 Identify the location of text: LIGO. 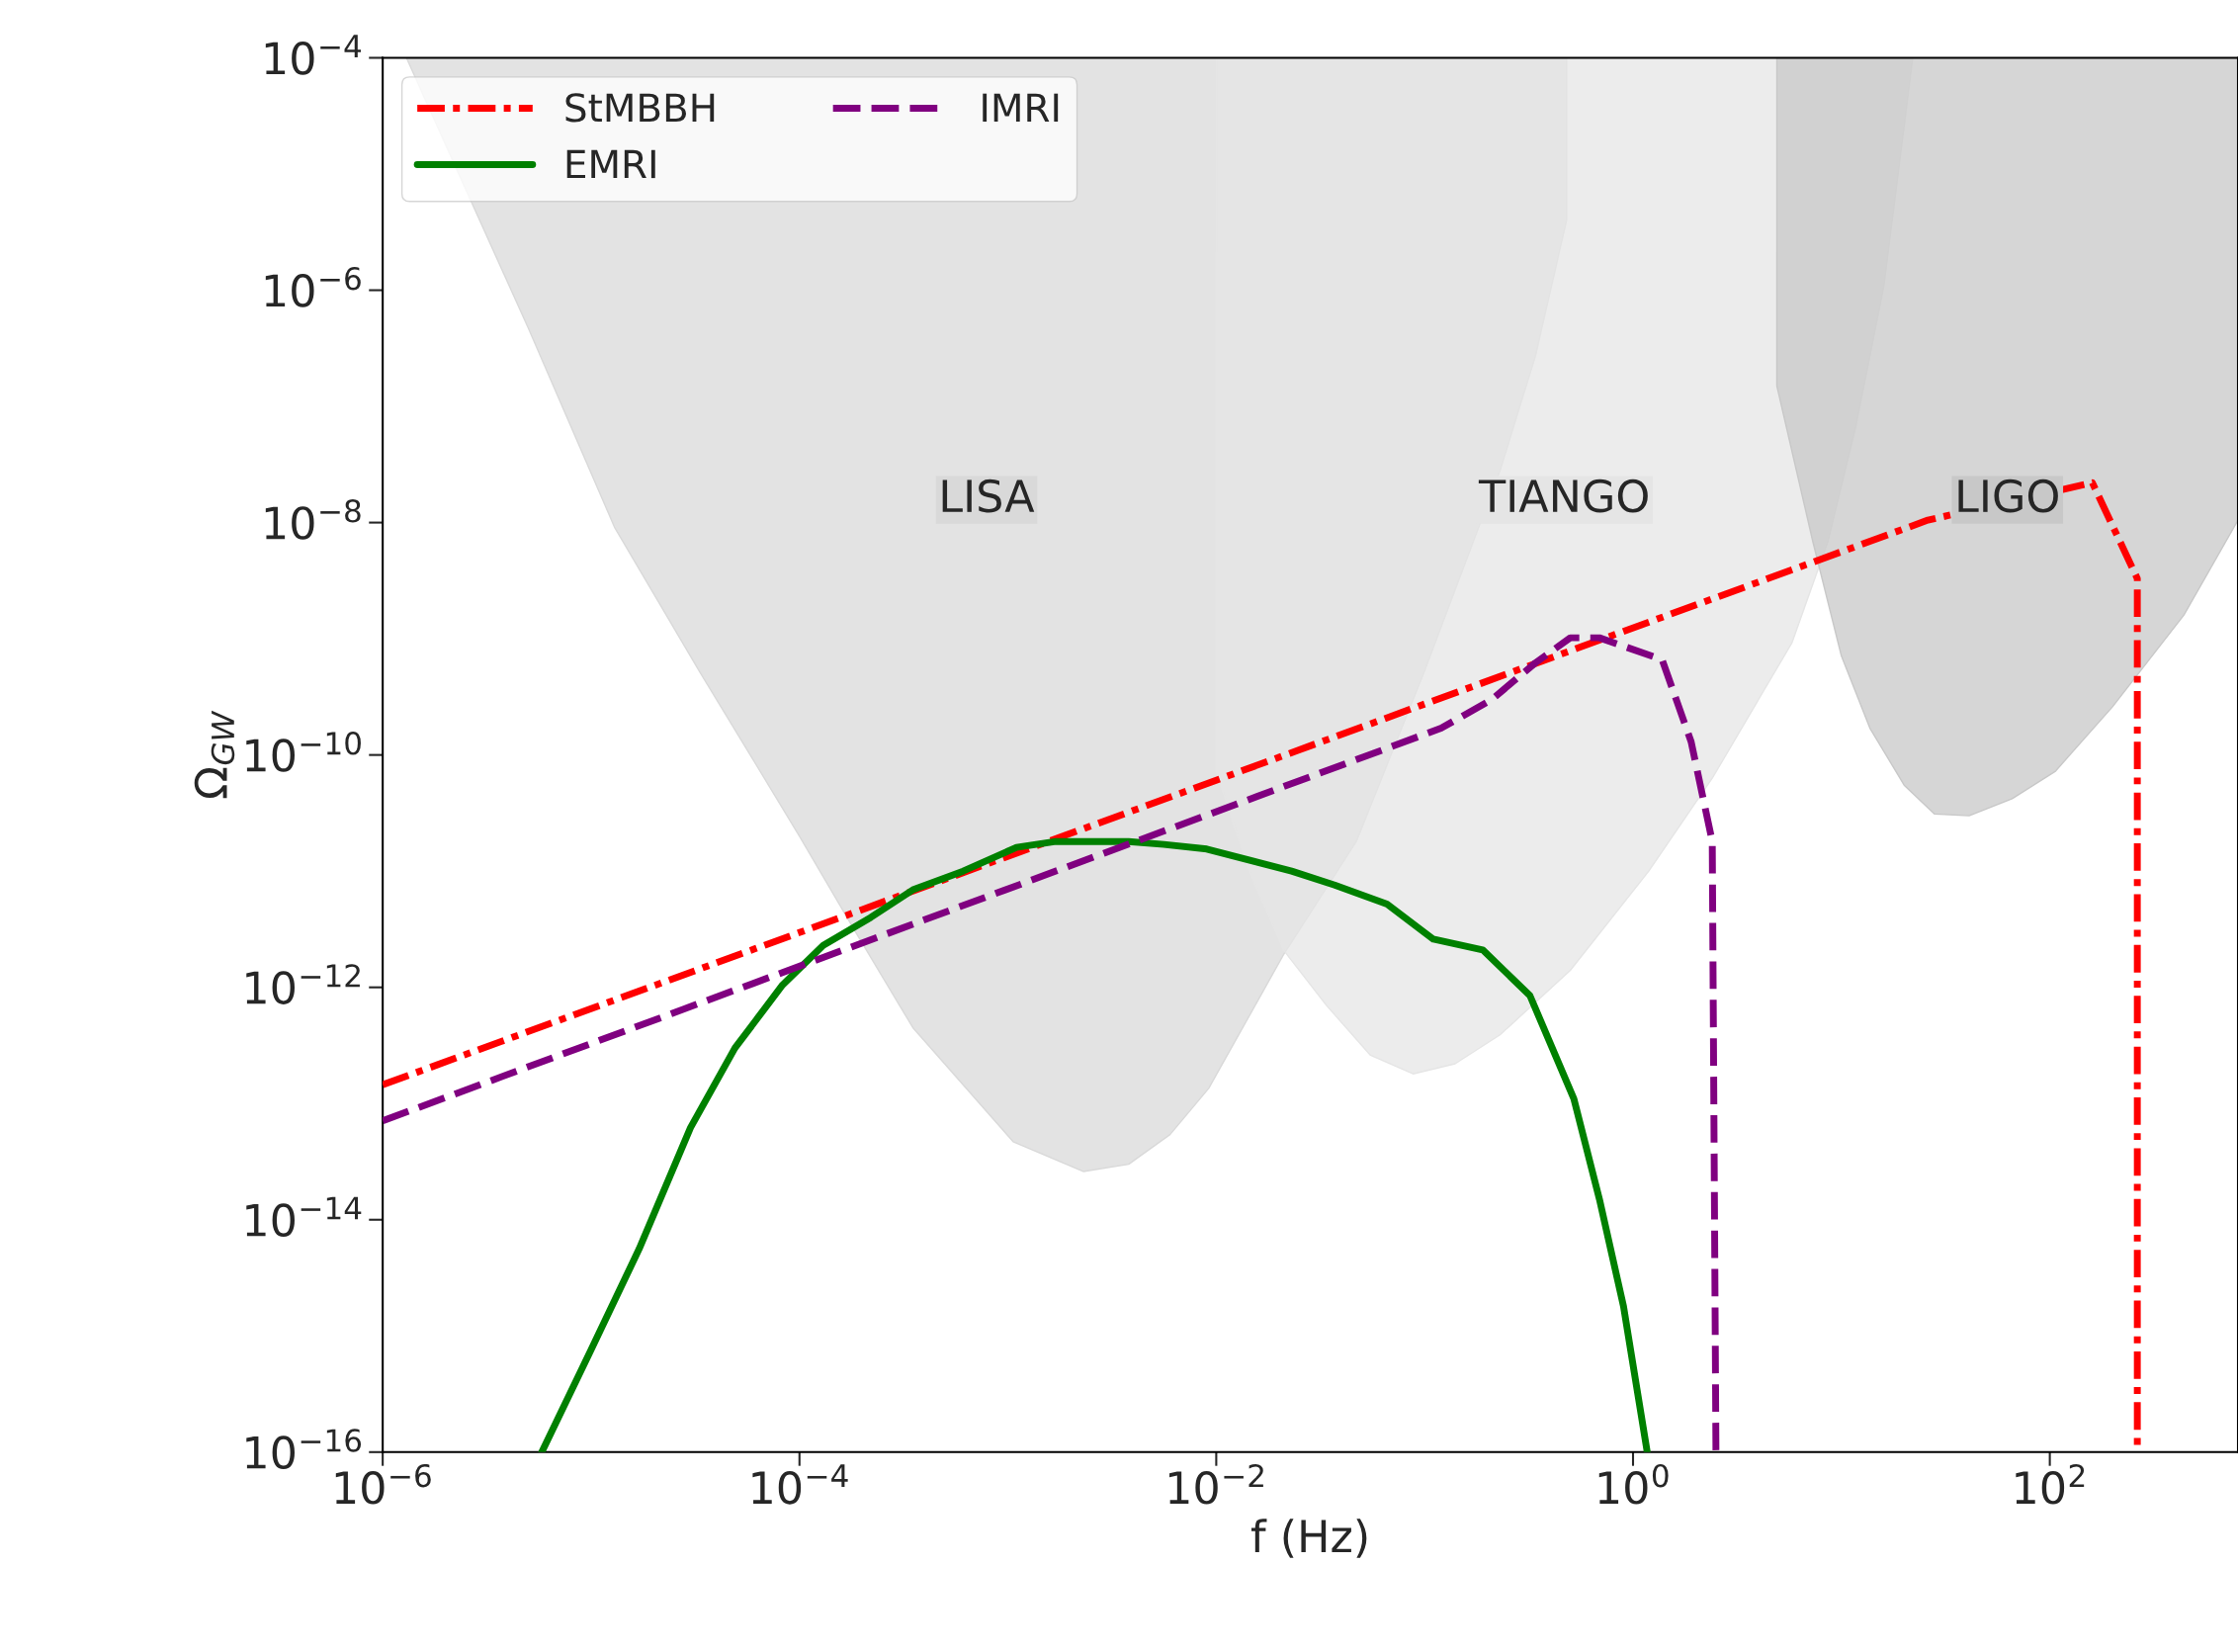
(2008, 496).